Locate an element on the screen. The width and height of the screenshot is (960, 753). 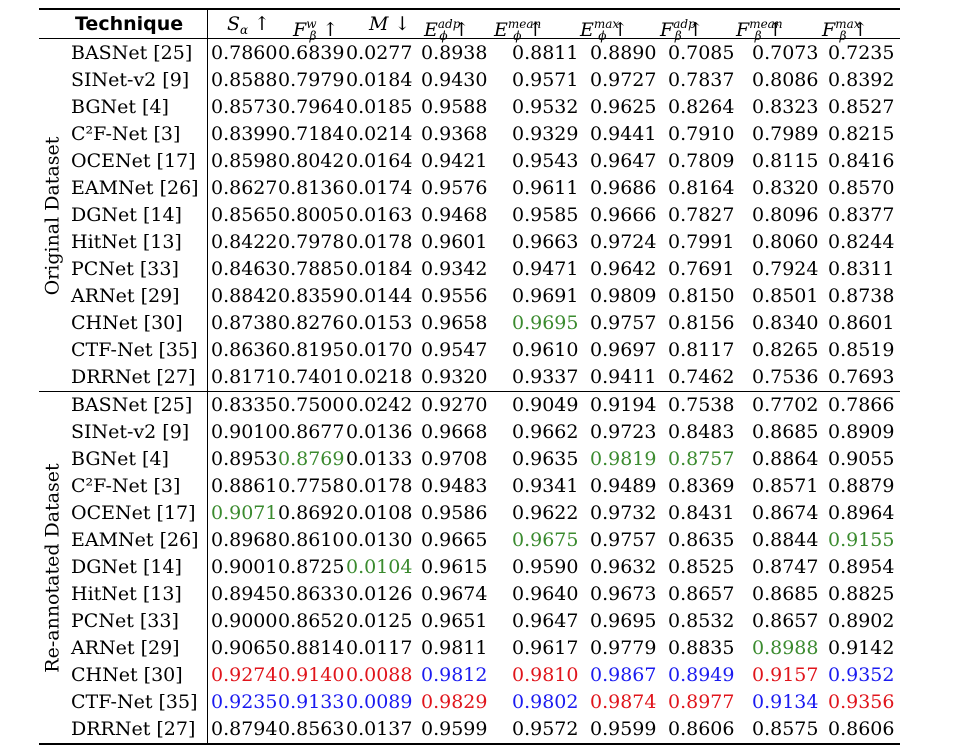
metric-value: 0.8909 is located at coordinates (861, 432).